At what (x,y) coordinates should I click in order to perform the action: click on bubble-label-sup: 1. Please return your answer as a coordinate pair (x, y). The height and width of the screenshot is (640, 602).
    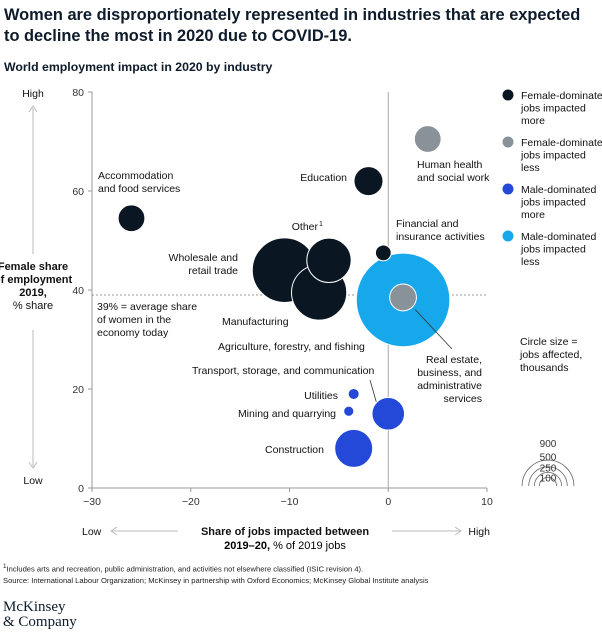
    Looking at the image, I should click on (321, 224).